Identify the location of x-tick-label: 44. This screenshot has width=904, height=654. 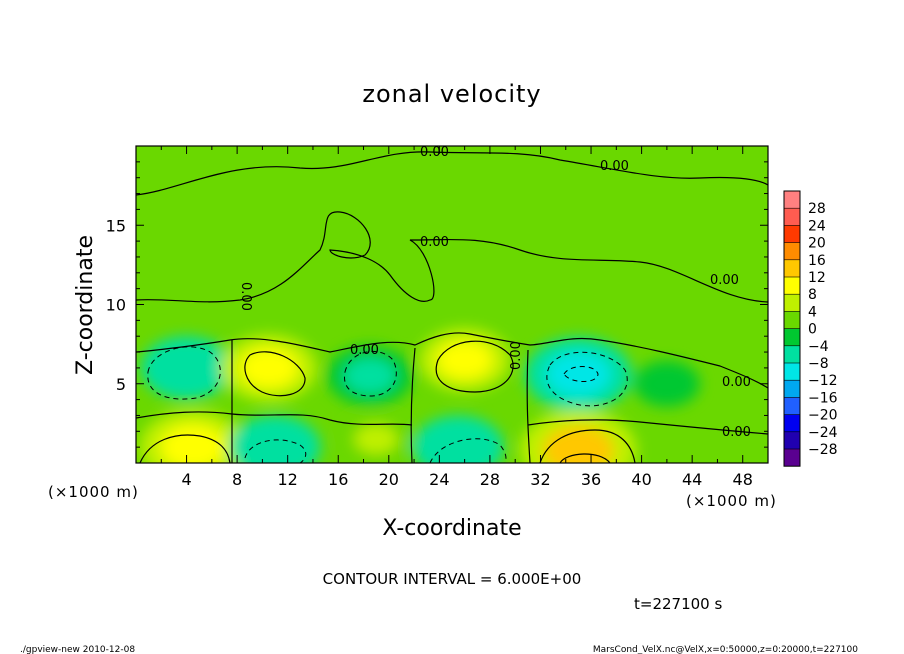
(692, 479).